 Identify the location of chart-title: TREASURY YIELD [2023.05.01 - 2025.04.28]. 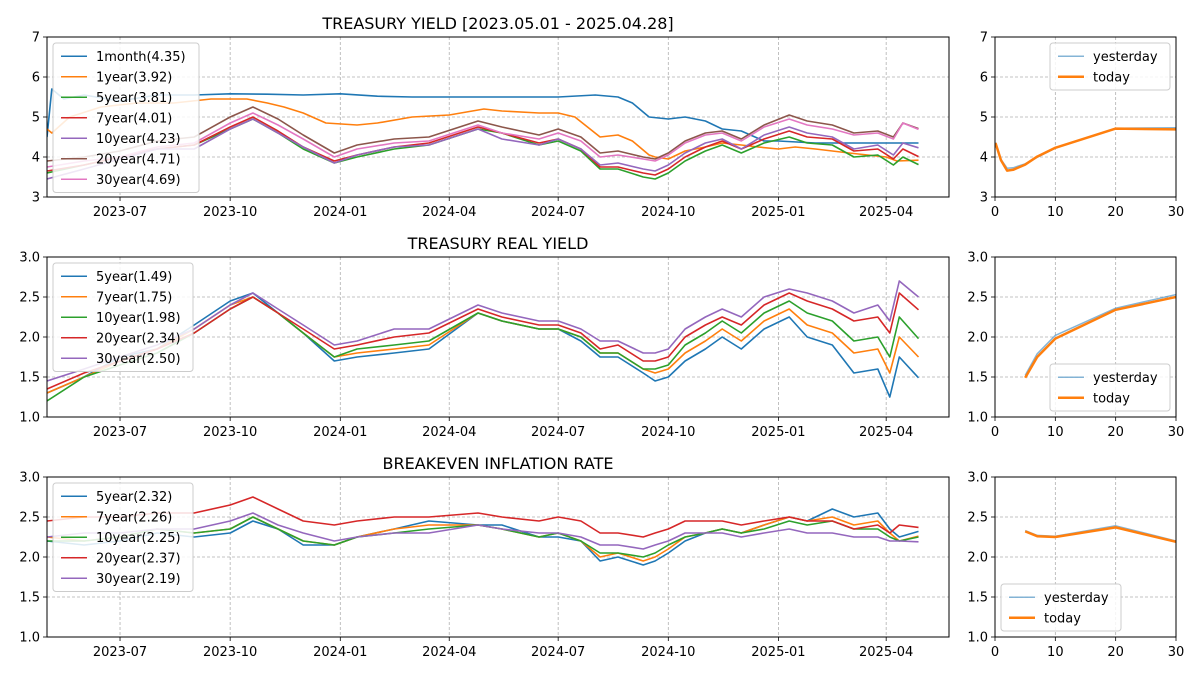
(497, 23).